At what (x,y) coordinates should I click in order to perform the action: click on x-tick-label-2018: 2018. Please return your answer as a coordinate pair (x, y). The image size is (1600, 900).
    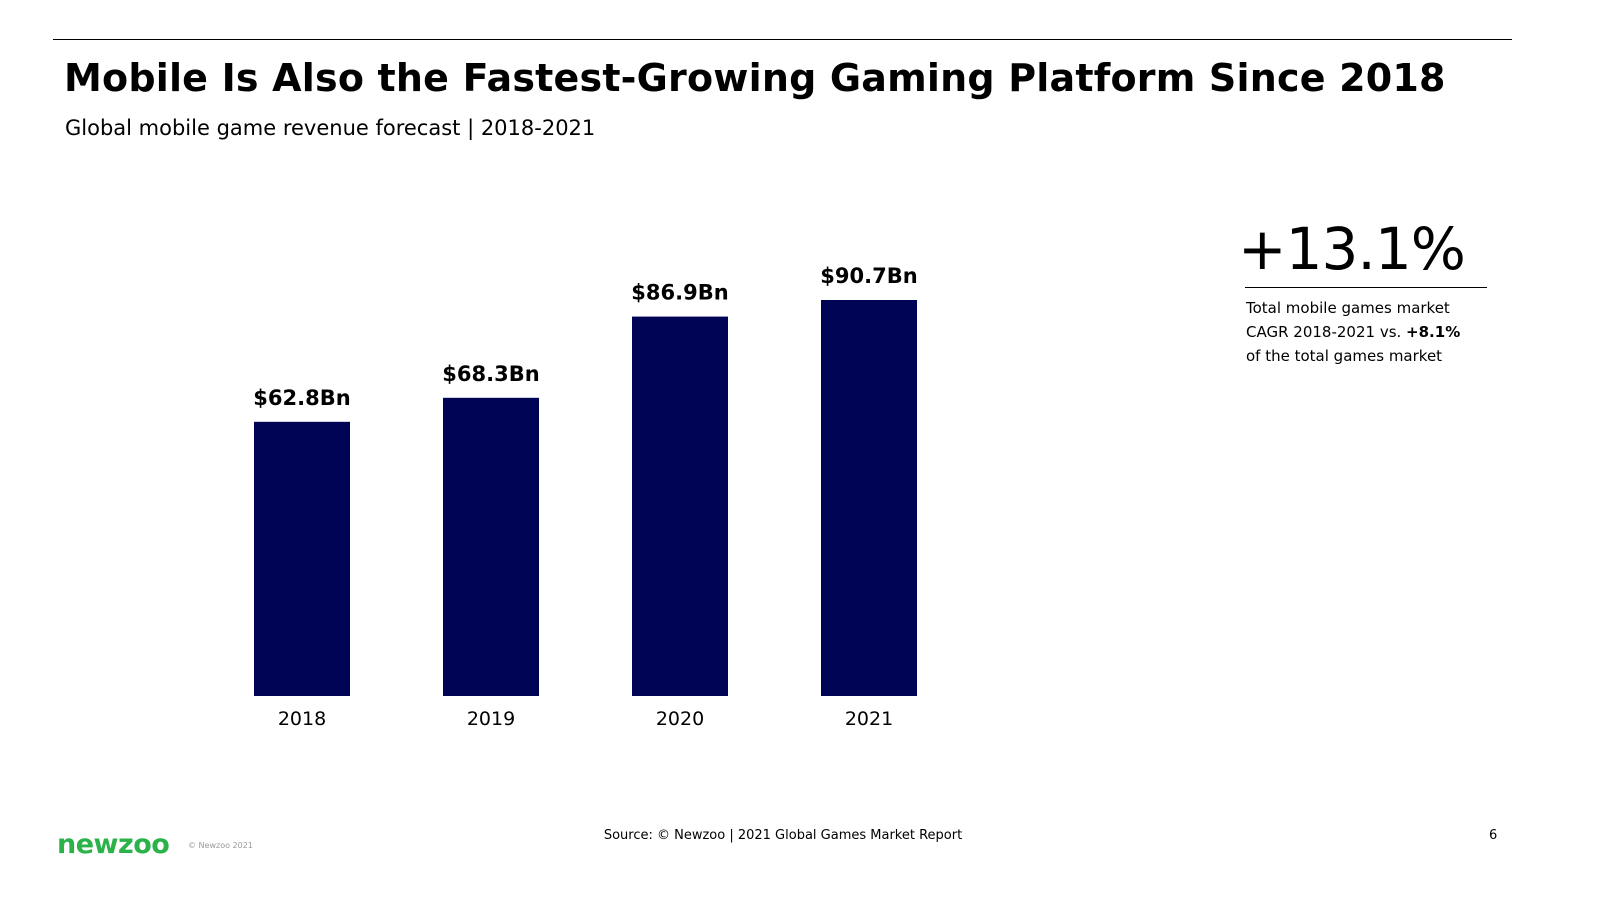
    Looking at the image, I should click on (302, 719).